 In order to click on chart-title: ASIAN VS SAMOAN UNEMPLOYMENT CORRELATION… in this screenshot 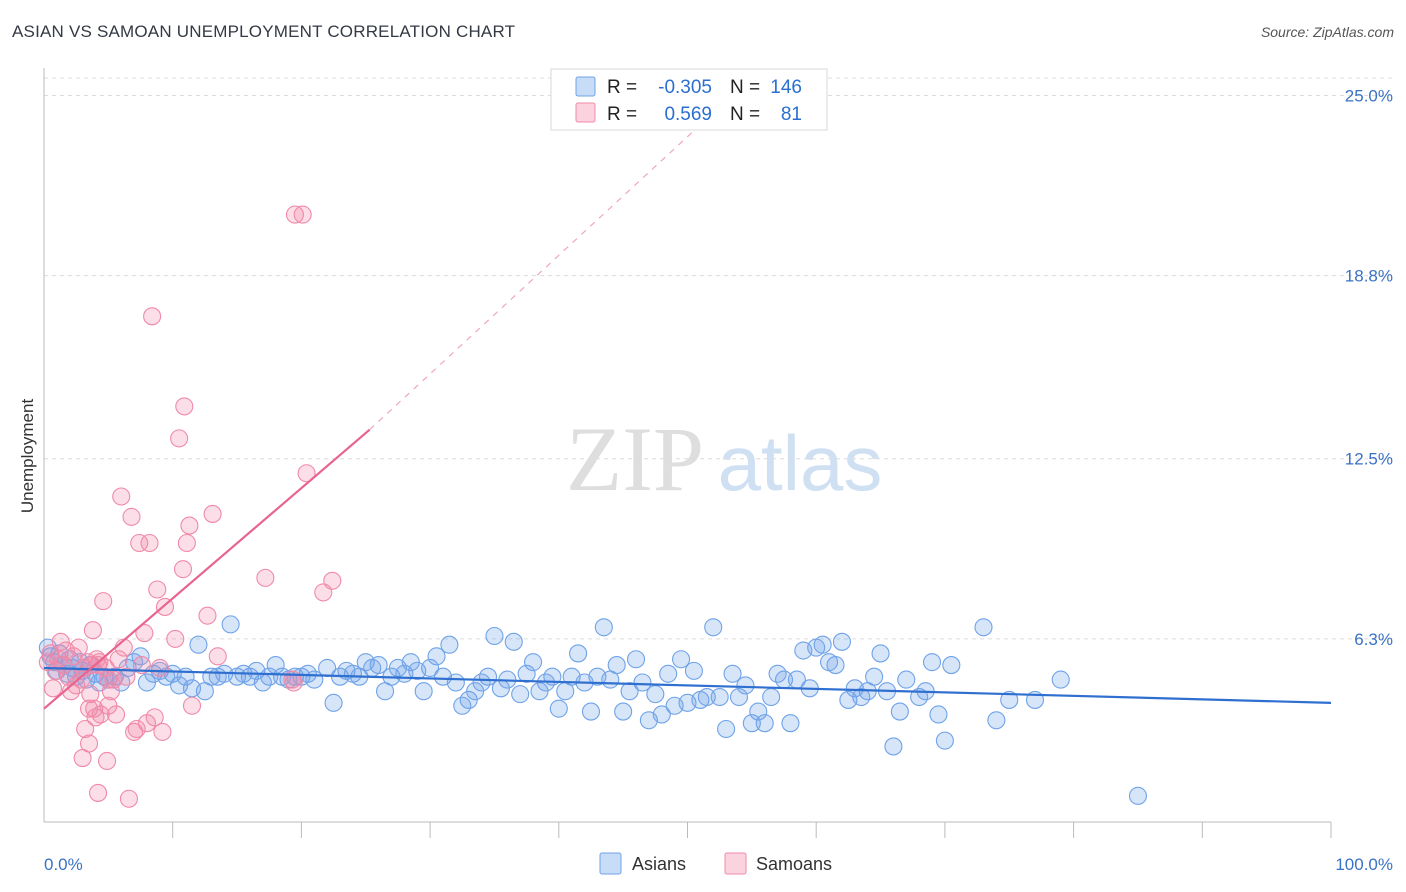, I will do `click(264, 31)`.